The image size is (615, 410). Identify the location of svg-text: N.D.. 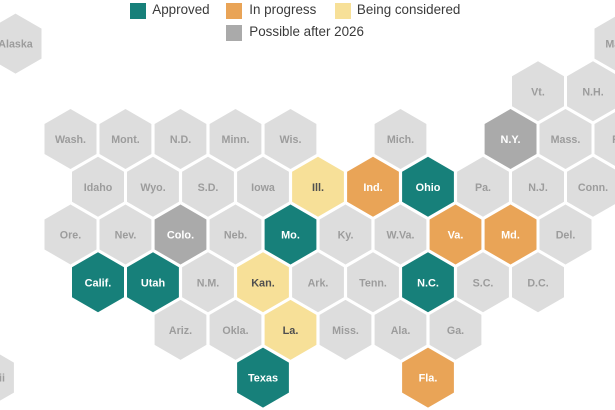
(180, 140).